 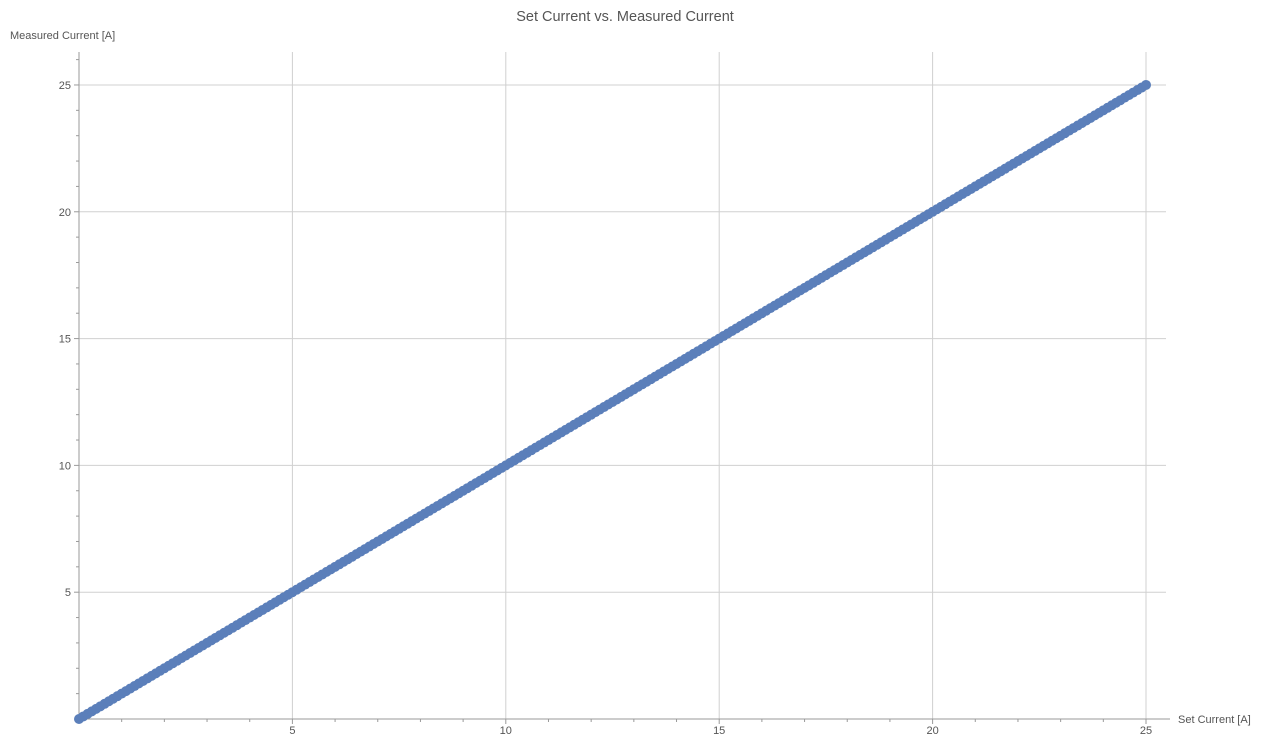 What do you see at coordinates (65, 340) in the screenshot?
I see `y-tick-label: 15` at bounding box center [65, 340].